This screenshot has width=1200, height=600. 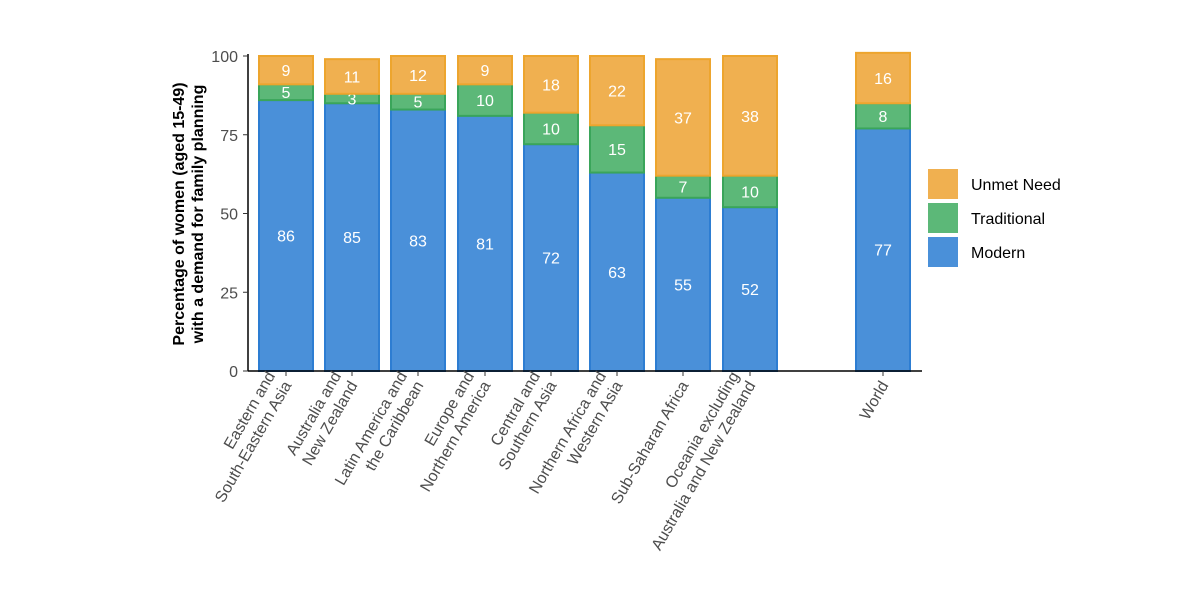 I want to click on data-label: 86, so click(x=286, y=237).